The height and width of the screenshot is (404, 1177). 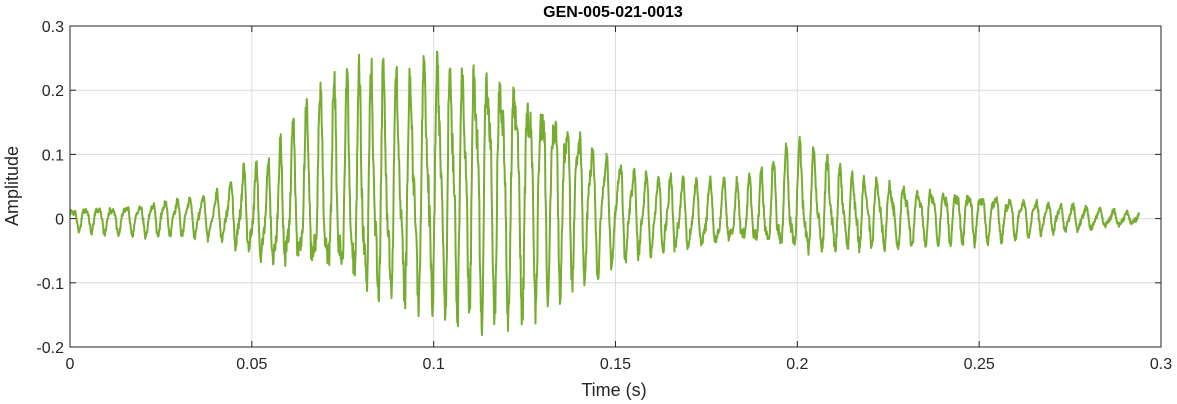 What do you see at coordinates (50, 348) in the screenshot?
I see `y-tick-label: -0.2` at bounding box center [50, 348].